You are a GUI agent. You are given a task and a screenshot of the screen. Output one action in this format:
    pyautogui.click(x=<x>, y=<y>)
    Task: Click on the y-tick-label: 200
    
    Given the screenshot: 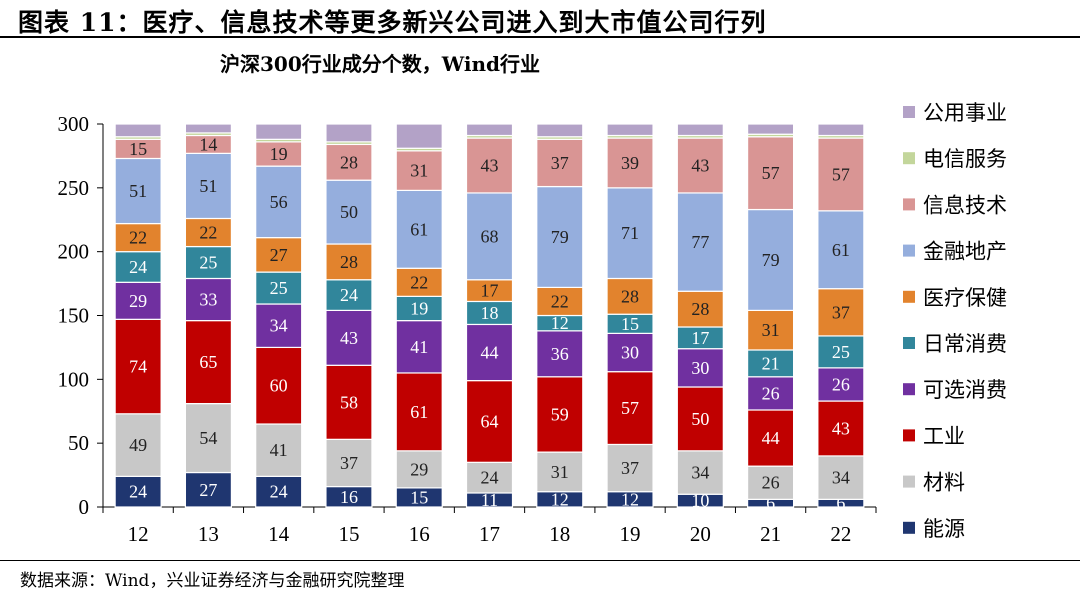 What is the action you would take?
    pyautogui.click(x=74, y=252)
    